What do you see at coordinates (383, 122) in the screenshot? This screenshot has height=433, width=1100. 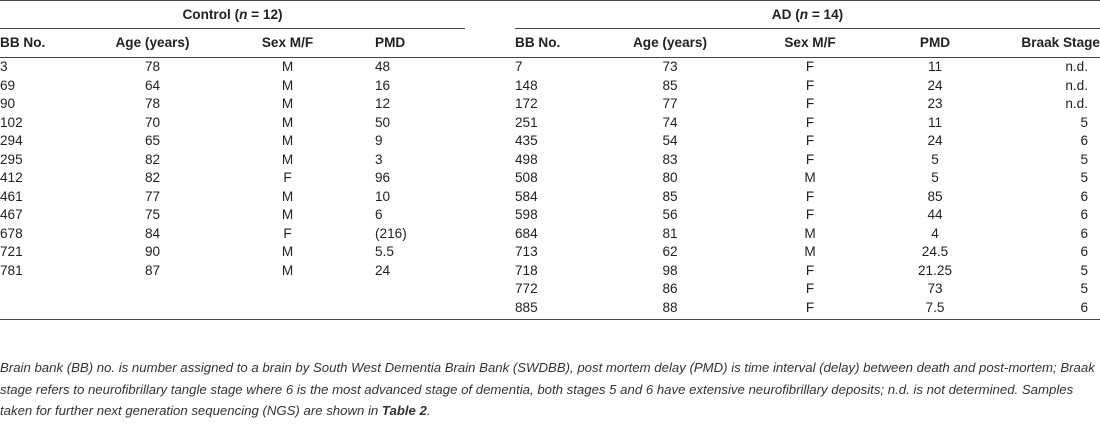 I see `control-cell: 50` at bounding box center [383, 122].